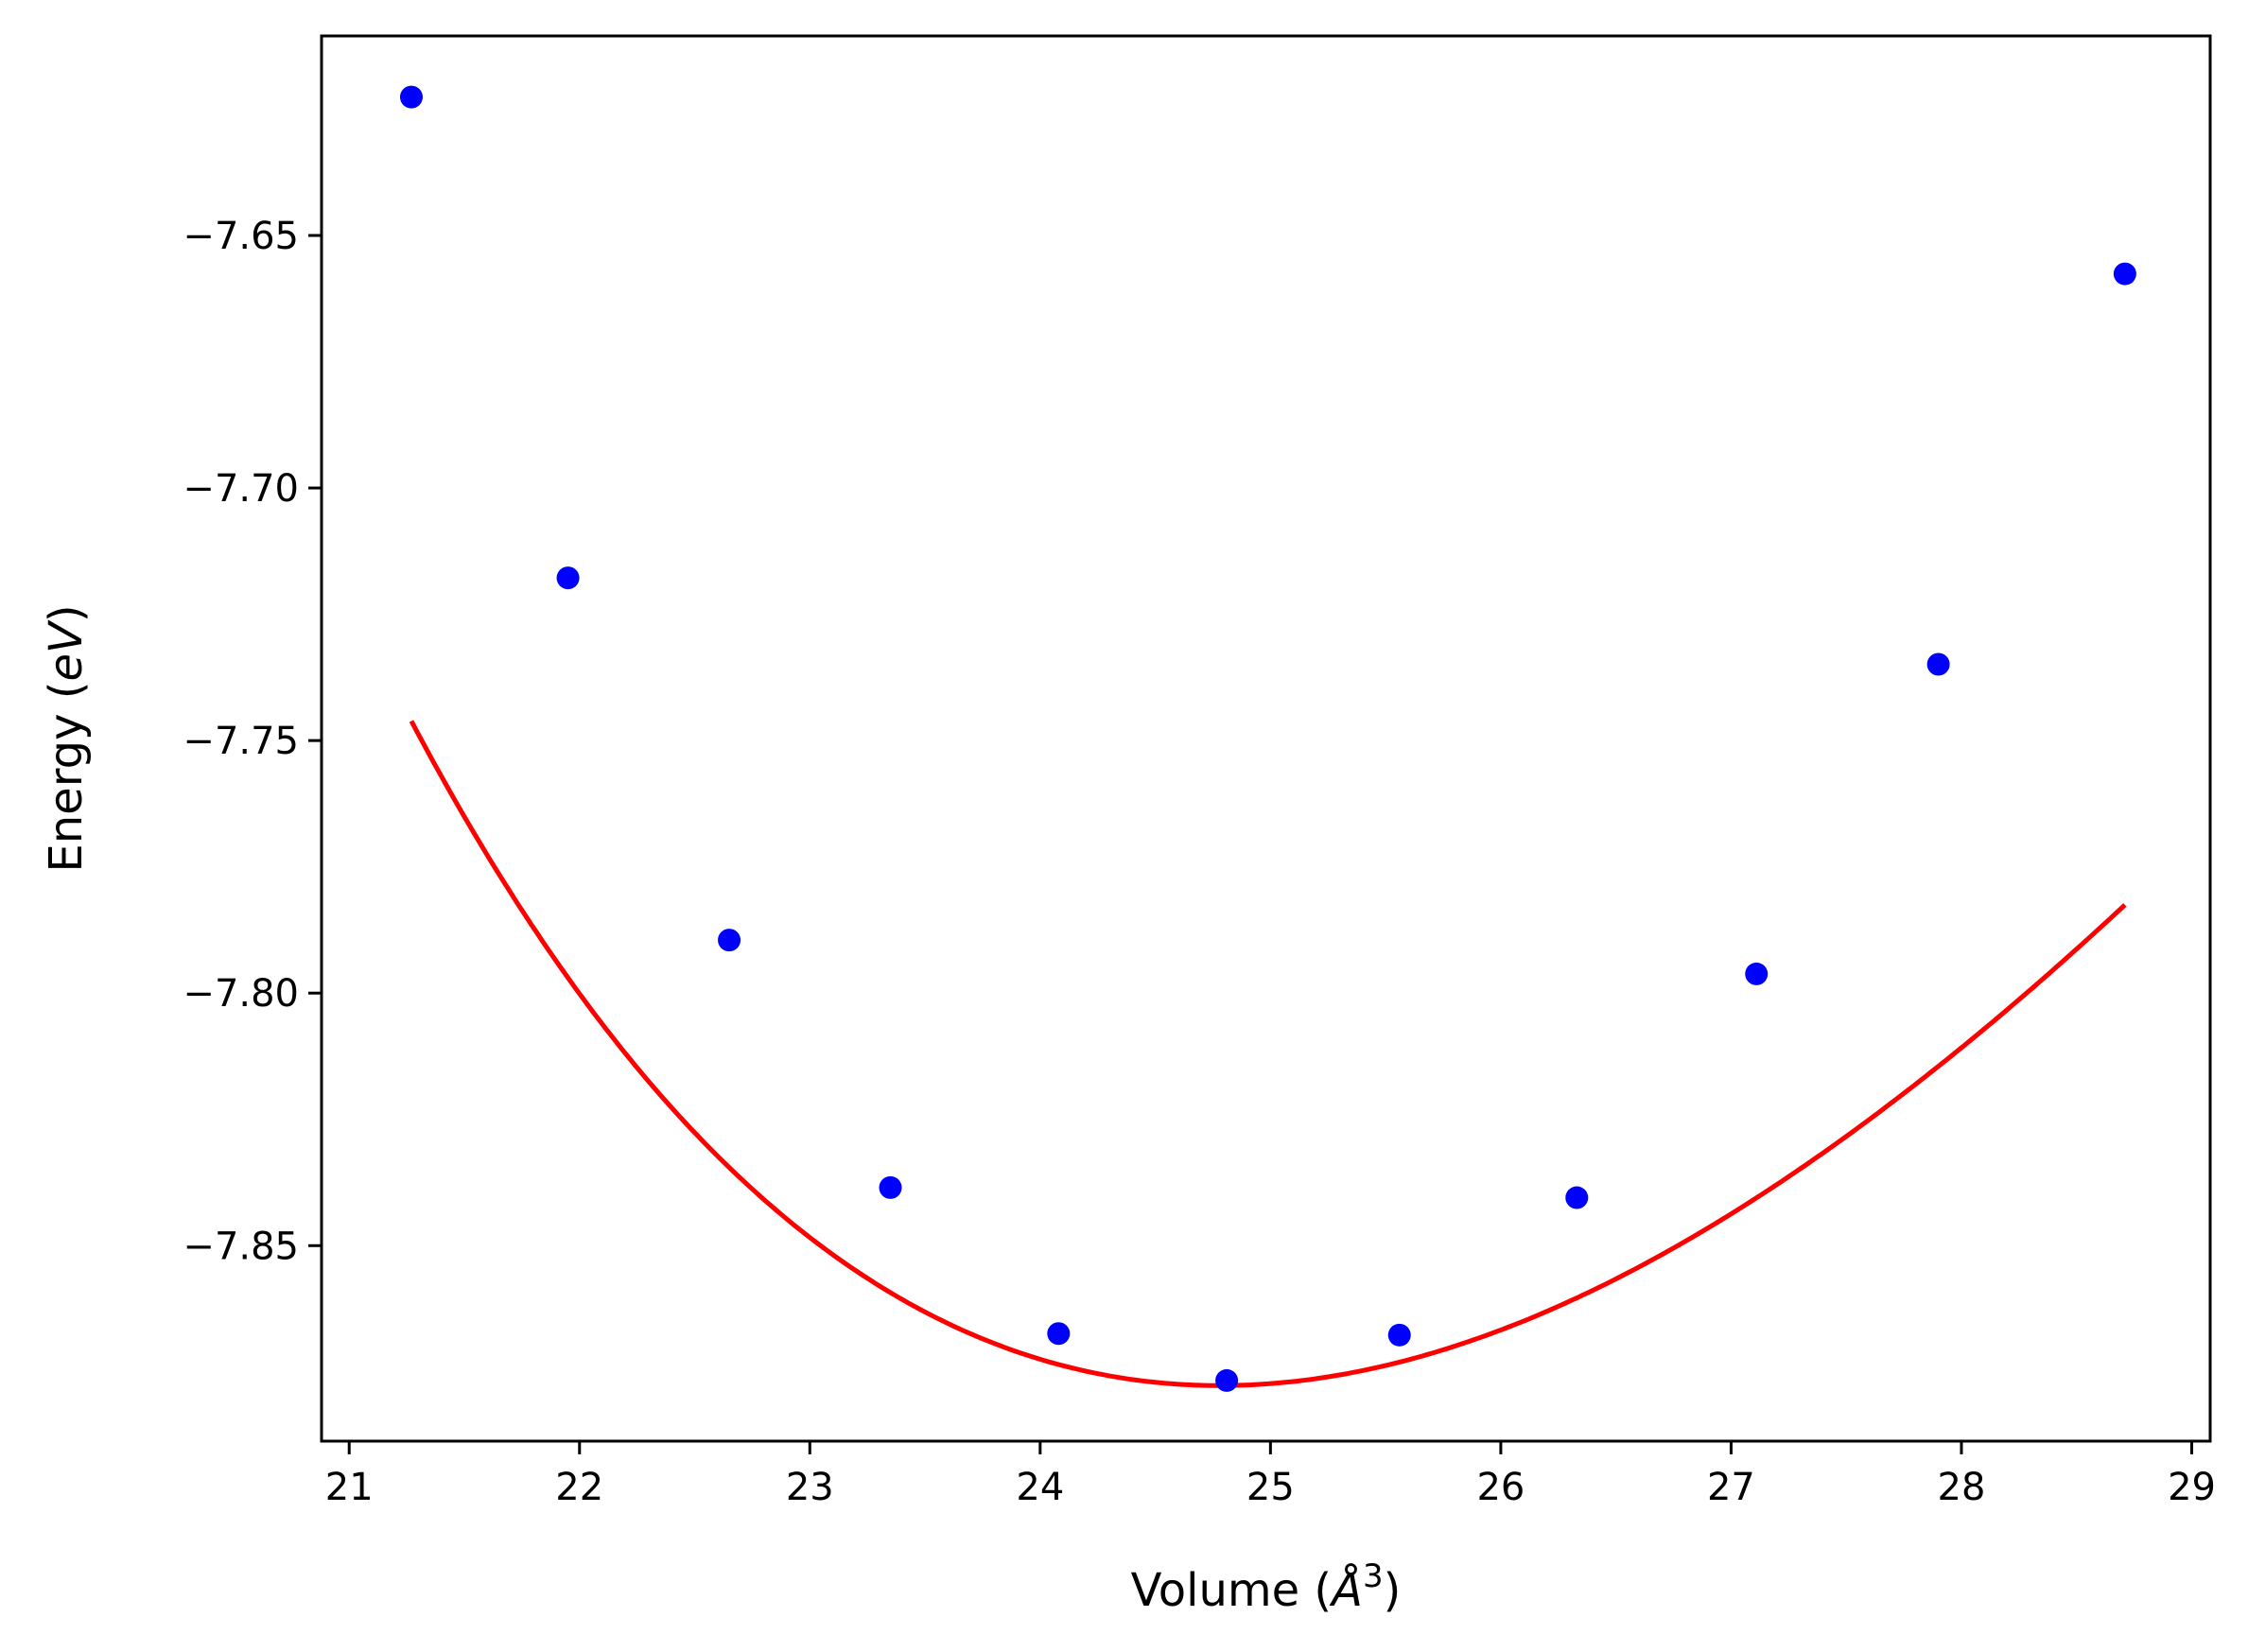  Describe the element at coordinates (241, 1247) in the screenshot. I see `y-tick-label: −7.85` at that location.